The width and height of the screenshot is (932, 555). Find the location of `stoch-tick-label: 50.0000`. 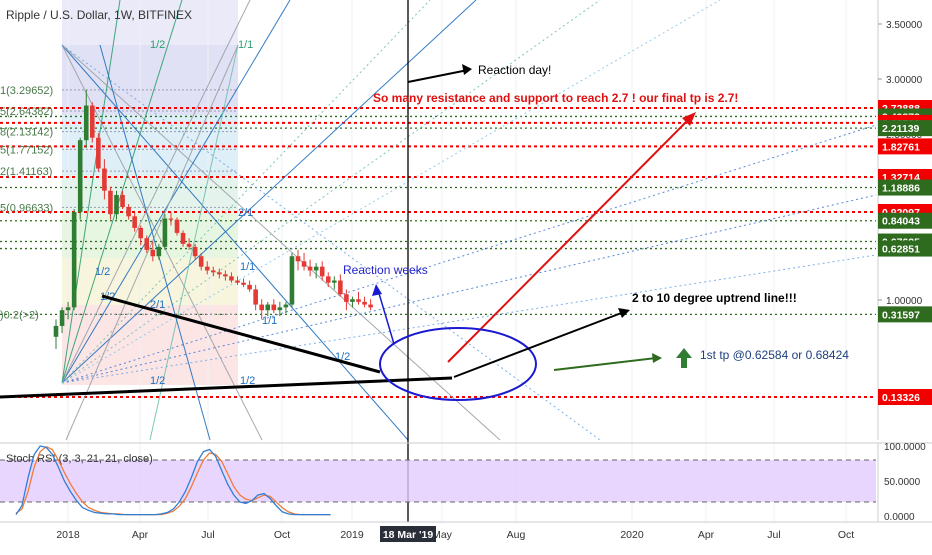

stoch-tick-label: 50.0000 is located at coordinates (902, 482).